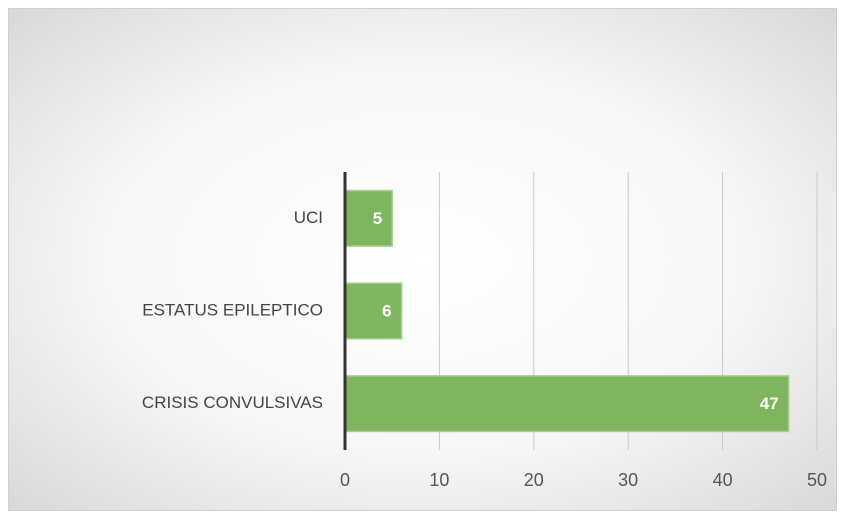  What do you see at coordinates (308, 217) in the screenshot?
I see `y-tick-label: UCI` at bounding box center [308, 217].